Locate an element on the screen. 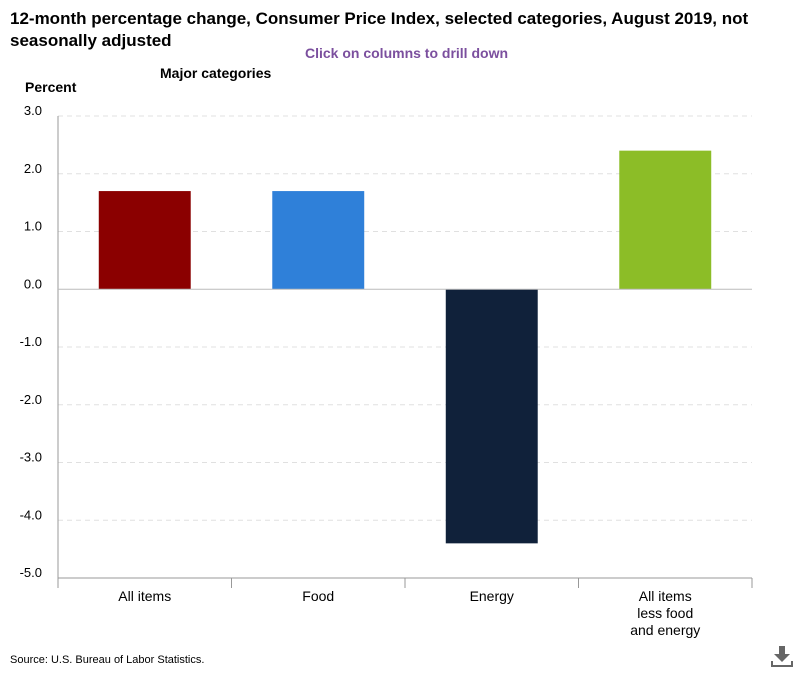 The width and height of the screenshot is (810, 673). y-tick-label: 0.0 is located at coordinates (33, 283).